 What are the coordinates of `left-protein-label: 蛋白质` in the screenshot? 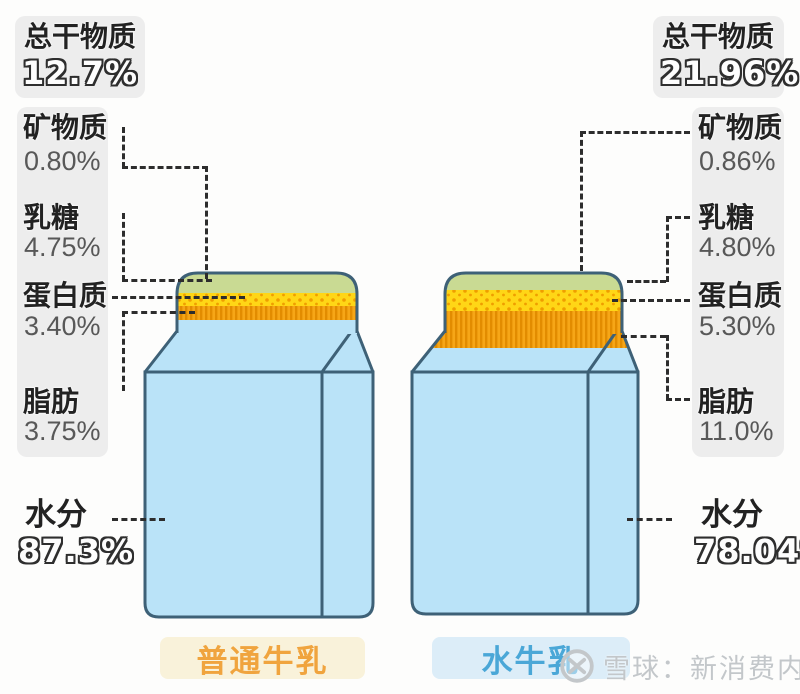 It's located at (65, 295).